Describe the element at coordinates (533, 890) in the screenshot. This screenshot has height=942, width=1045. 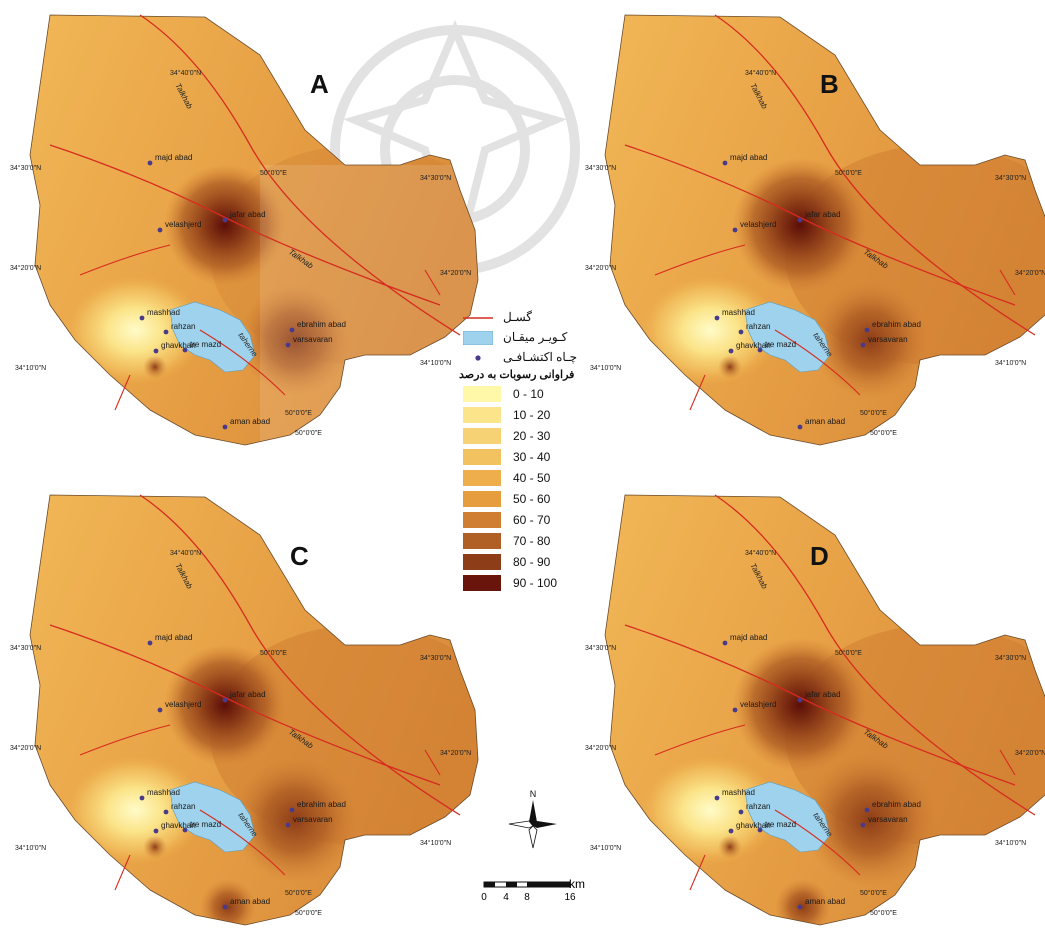
I see `scale-bar: 0 4 8 16 km` at that location.